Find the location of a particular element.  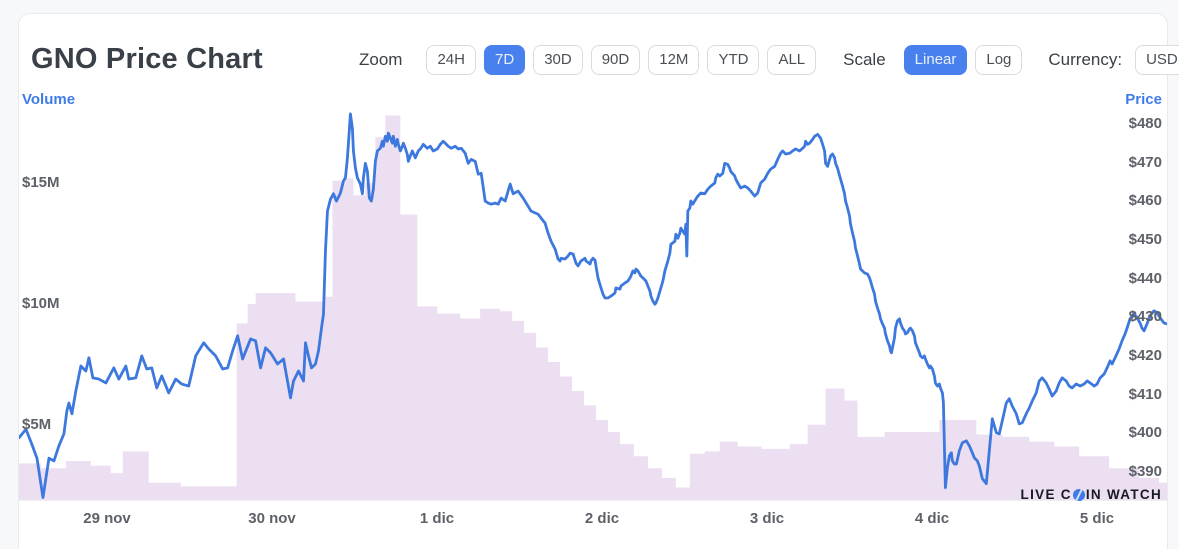

zoom-label: Zoom is located at coordinates (381, 59).